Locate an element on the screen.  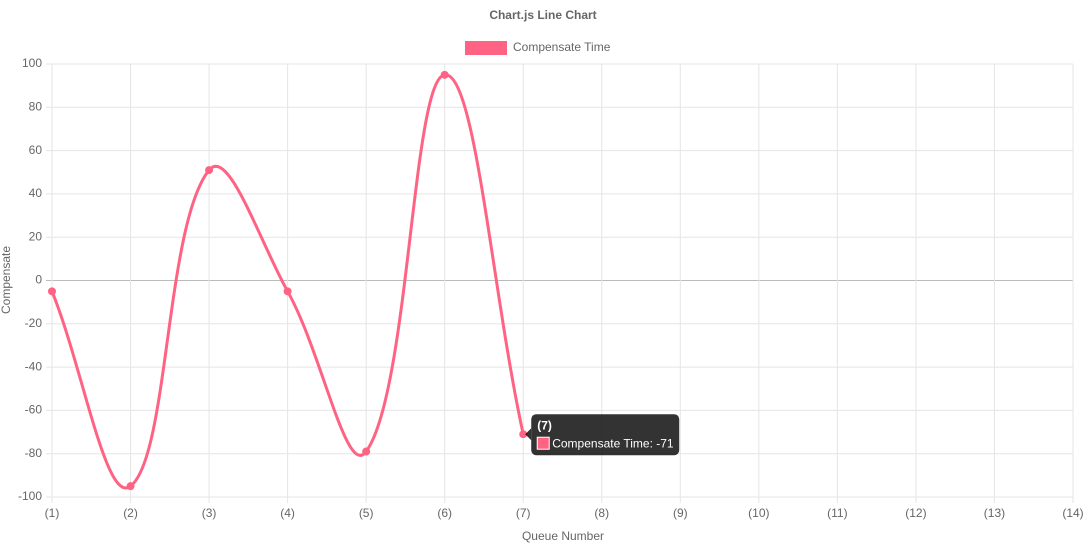
legend-swatch is located at coordinates (486, 48).